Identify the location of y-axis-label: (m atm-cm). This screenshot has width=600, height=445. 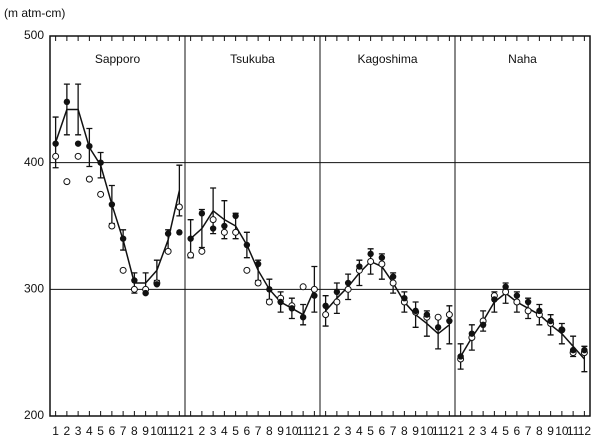
(34, 13).